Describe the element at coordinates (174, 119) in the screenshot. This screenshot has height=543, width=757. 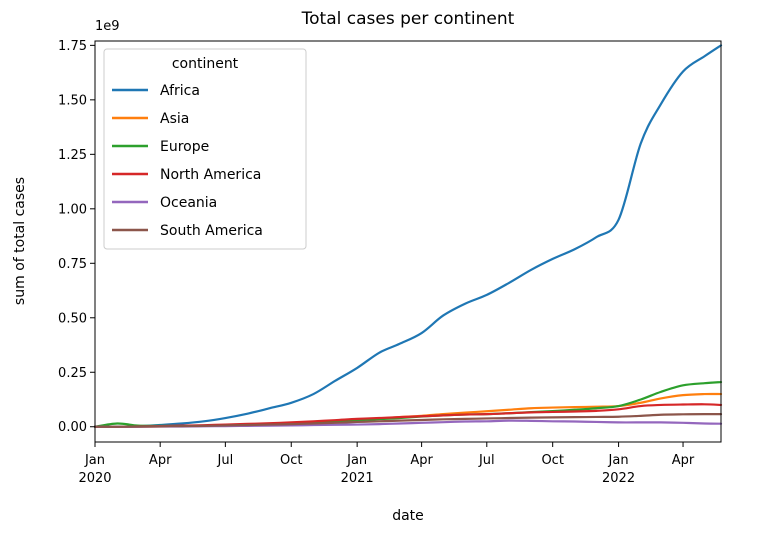
I see `legend-label: Asia` at that location.